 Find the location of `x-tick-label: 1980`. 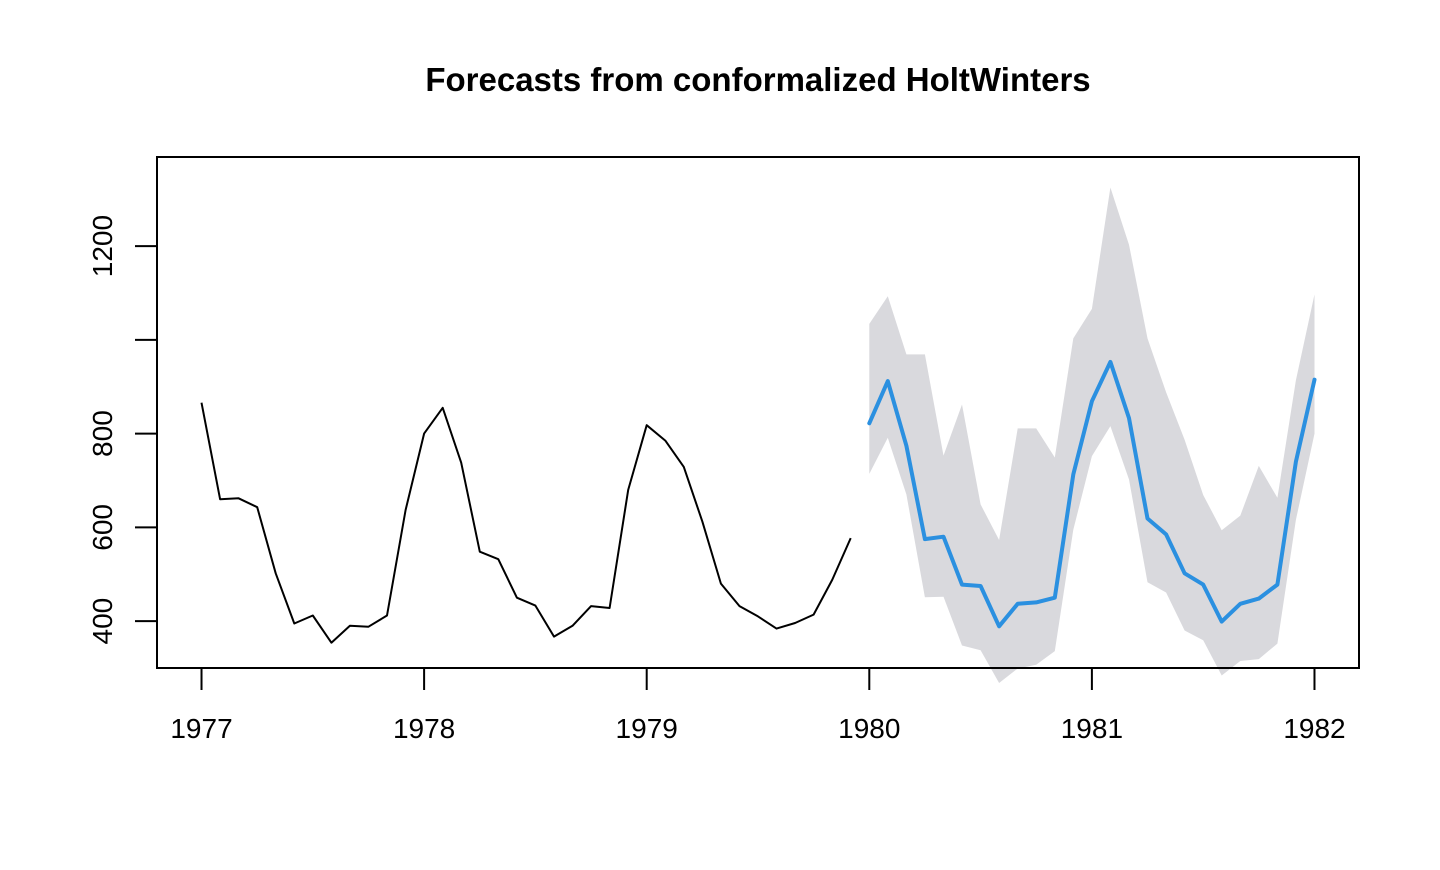

x-tick-label: 1980 is located at coordinates (869, 728).